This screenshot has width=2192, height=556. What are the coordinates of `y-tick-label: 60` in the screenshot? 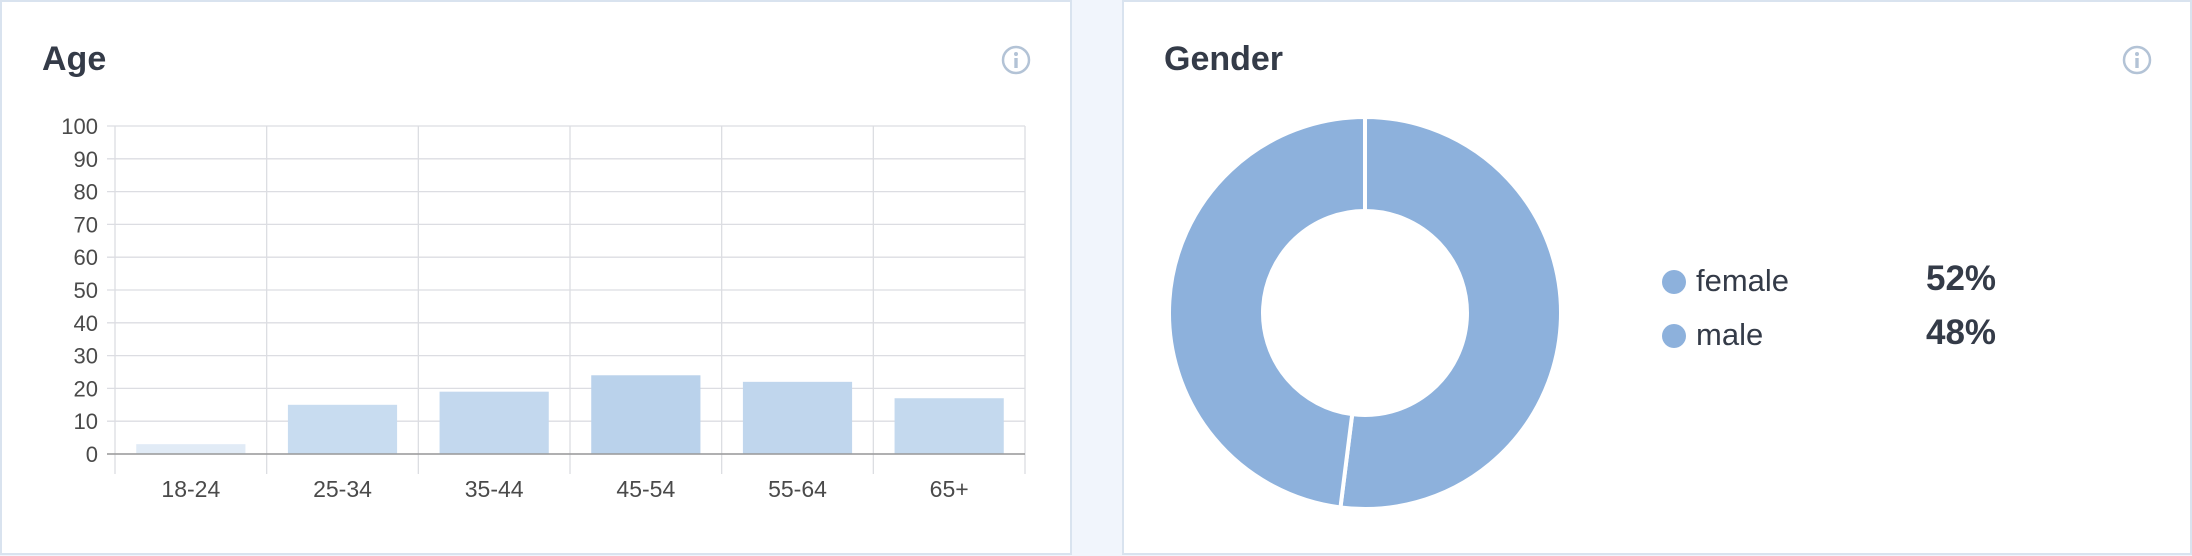 It's located at (86, 257).